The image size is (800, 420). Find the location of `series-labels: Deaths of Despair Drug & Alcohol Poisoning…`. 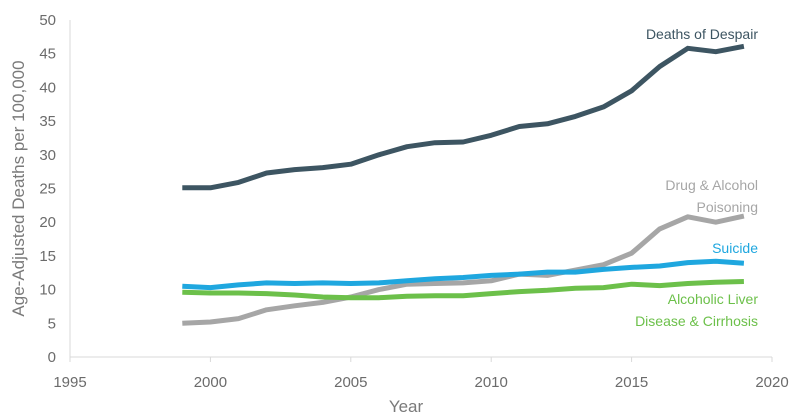

series-labels: Deaths of Despair Drug & Alcohol Poisoning… is located at coordinates (696, 177).